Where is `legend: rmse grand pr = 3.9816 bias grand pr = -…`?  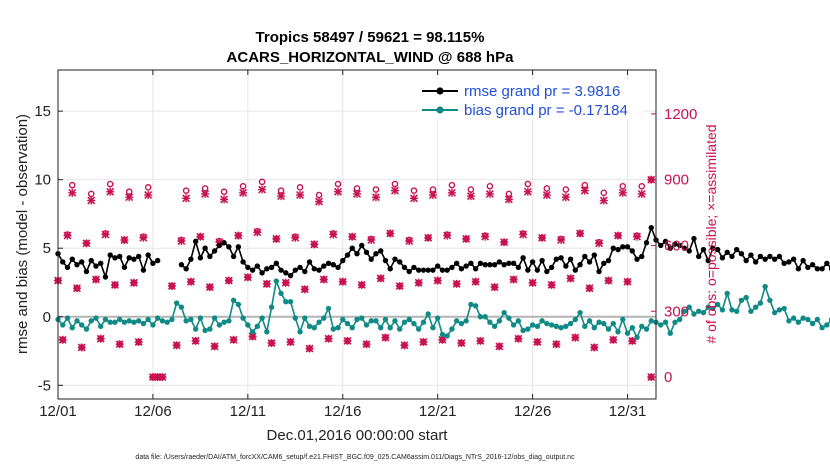 legend: rmse grand pr = 3.9816 bias grand pr = -… is located at coordinates (530, 99).